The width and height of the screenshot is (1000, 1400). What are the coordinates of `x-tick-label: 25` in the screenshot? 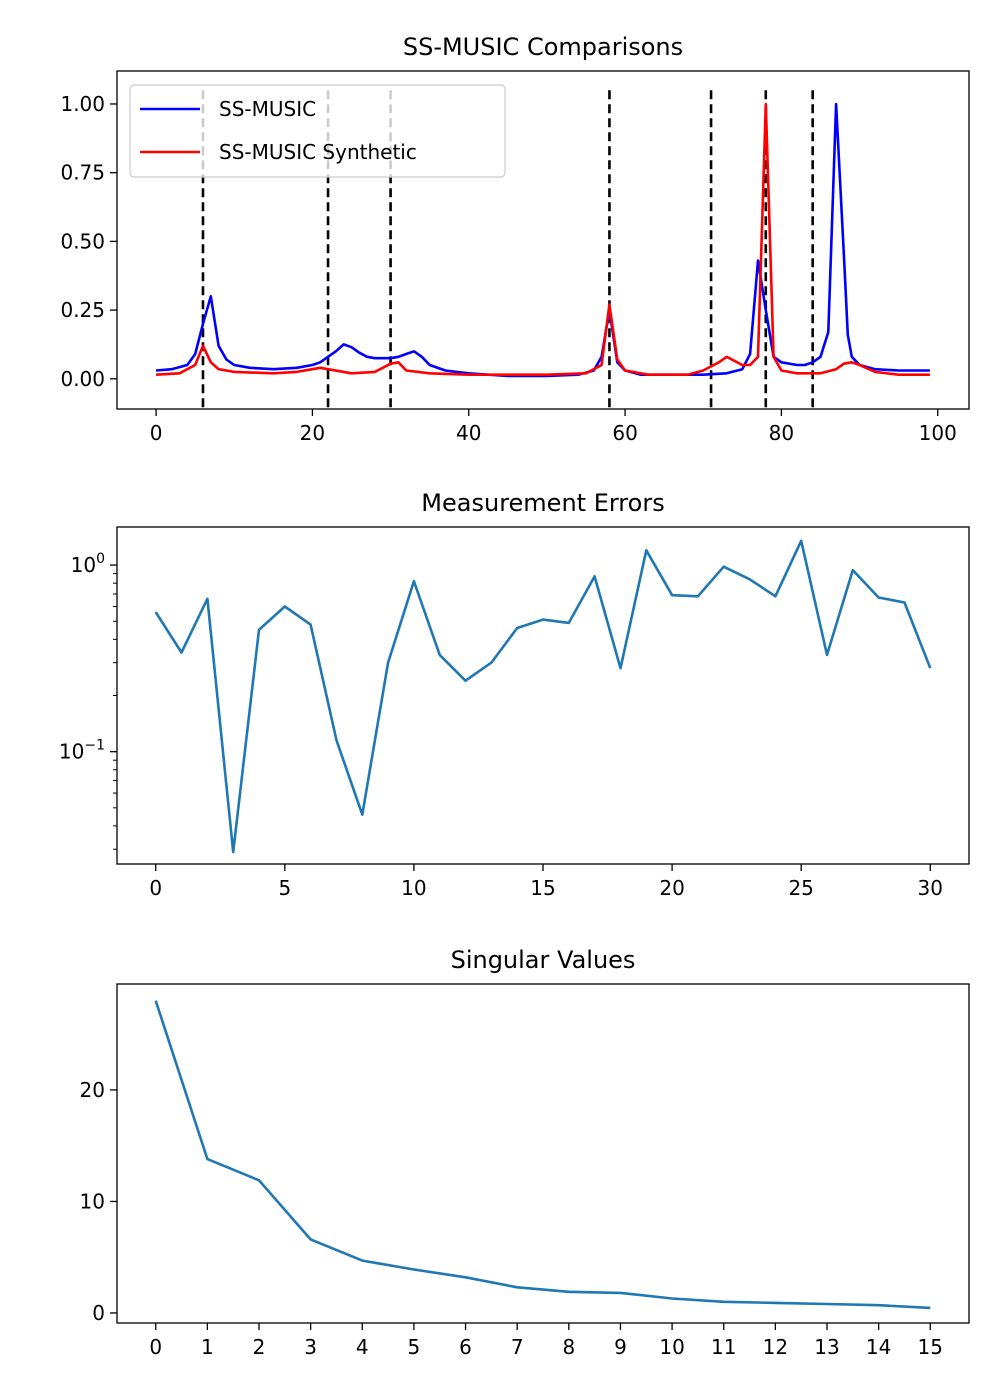 It's located at (800, 888).